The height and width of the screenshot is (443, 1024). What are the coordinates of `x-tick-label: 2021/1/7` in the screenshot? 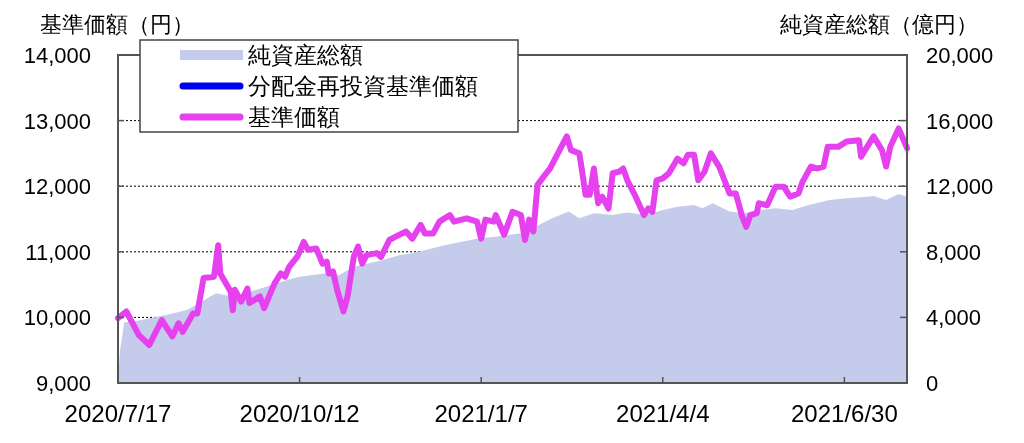 It's located at (481, 413).